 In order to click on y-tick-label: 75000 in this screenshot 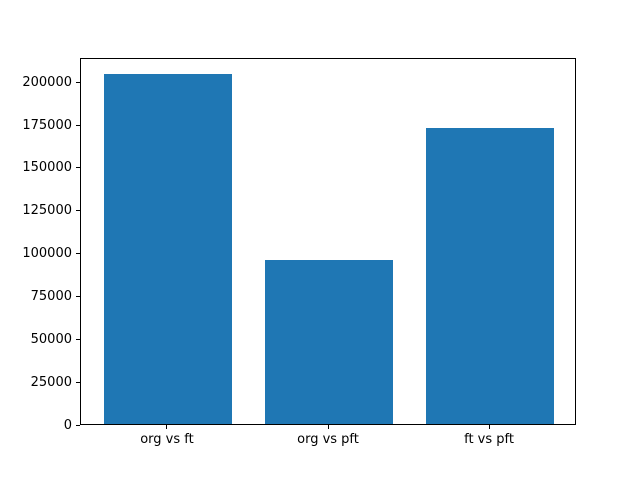, I will do `click(51, 296)`.